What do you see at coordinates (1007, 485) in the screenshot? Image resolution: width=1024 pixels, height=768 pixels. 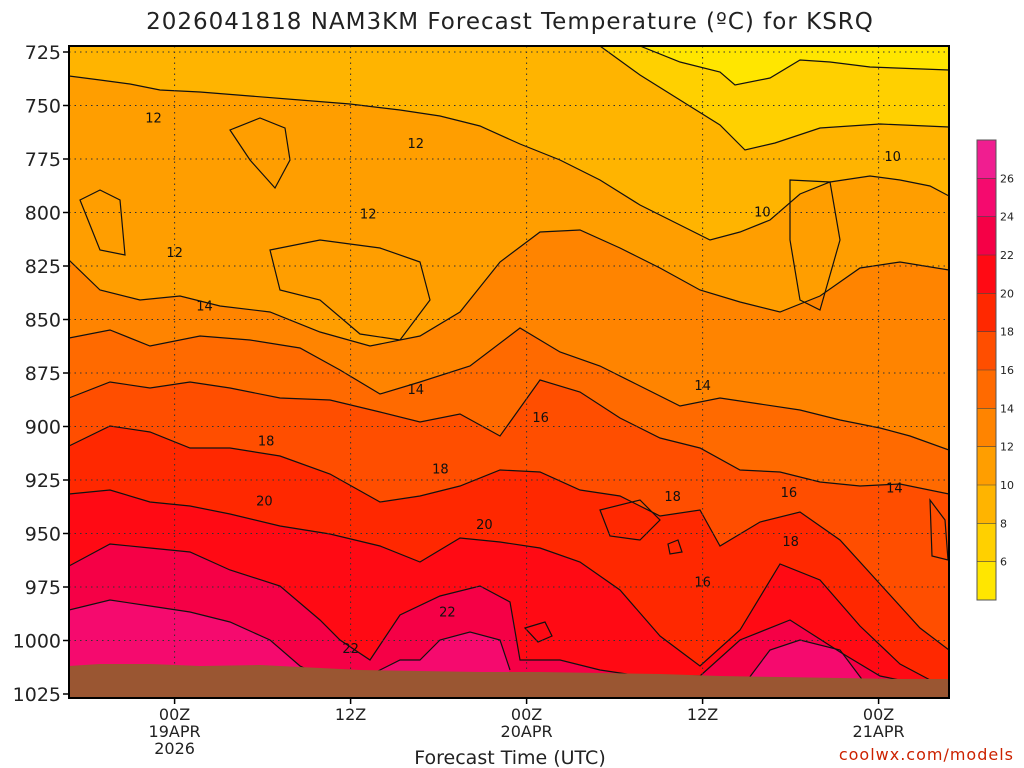 I see `colorbar-tick-label: 10` at bounding box center [1007, 485].